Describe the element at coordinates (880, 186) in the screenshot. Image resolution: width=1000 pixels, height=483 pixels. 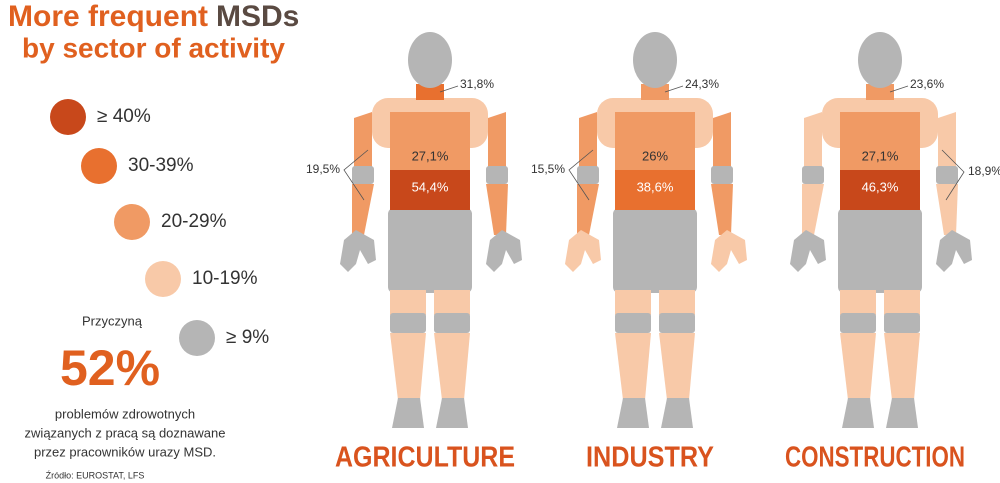
I see `lower-back-label: 46,3%` at that location.